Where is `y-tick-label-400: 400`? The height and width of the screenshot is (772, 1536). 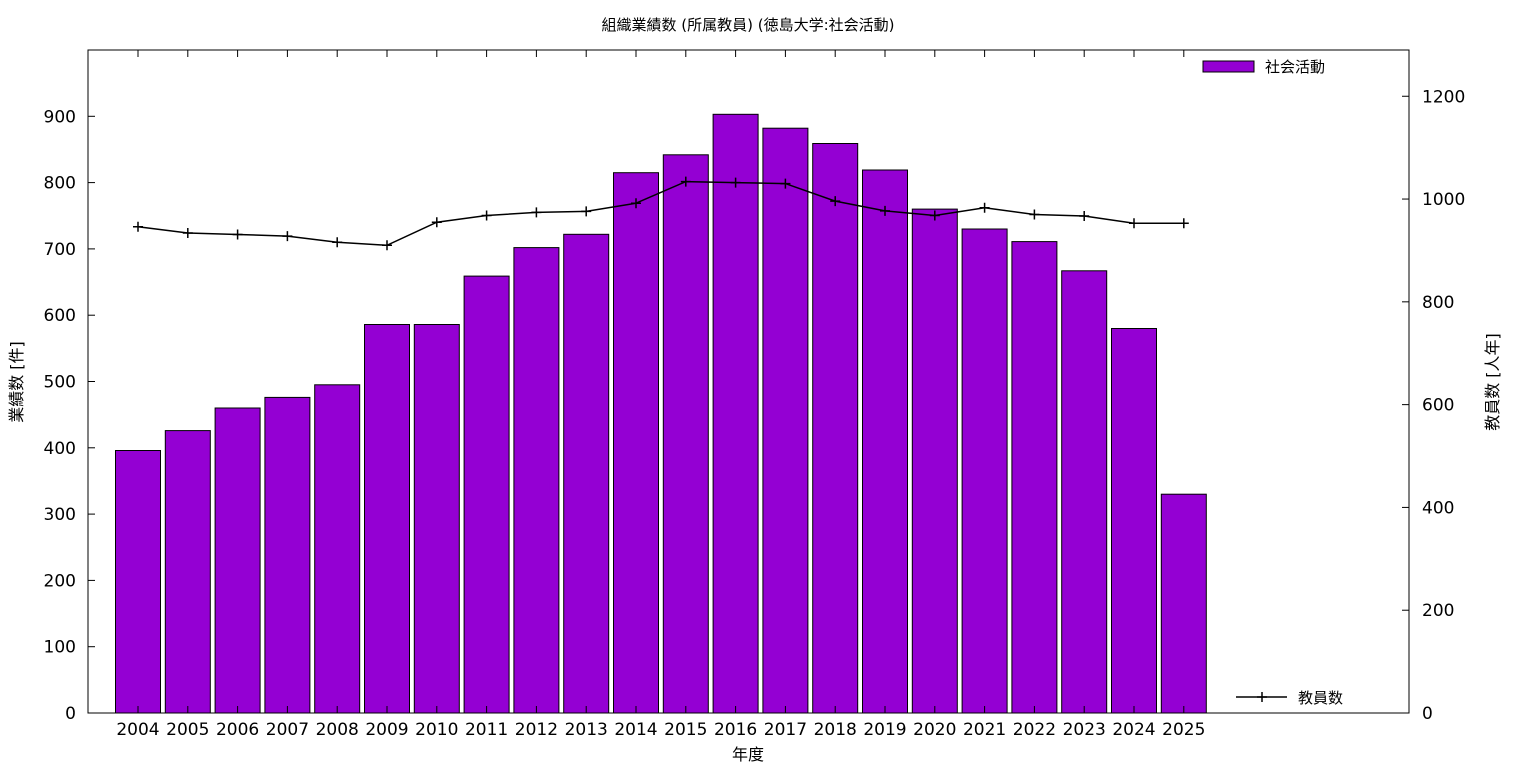 y-tick-label-400: 400 is located at coordinates (60, 449).